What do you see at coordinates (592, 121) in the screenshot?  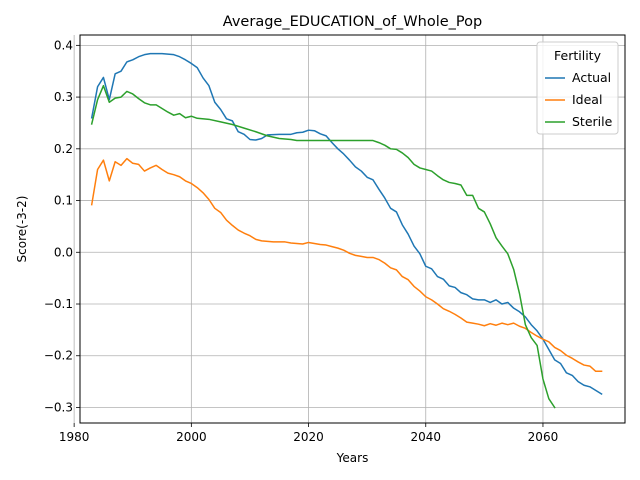 I see `legend-label-sterile: Sterile` at bounding box center [592, 121].